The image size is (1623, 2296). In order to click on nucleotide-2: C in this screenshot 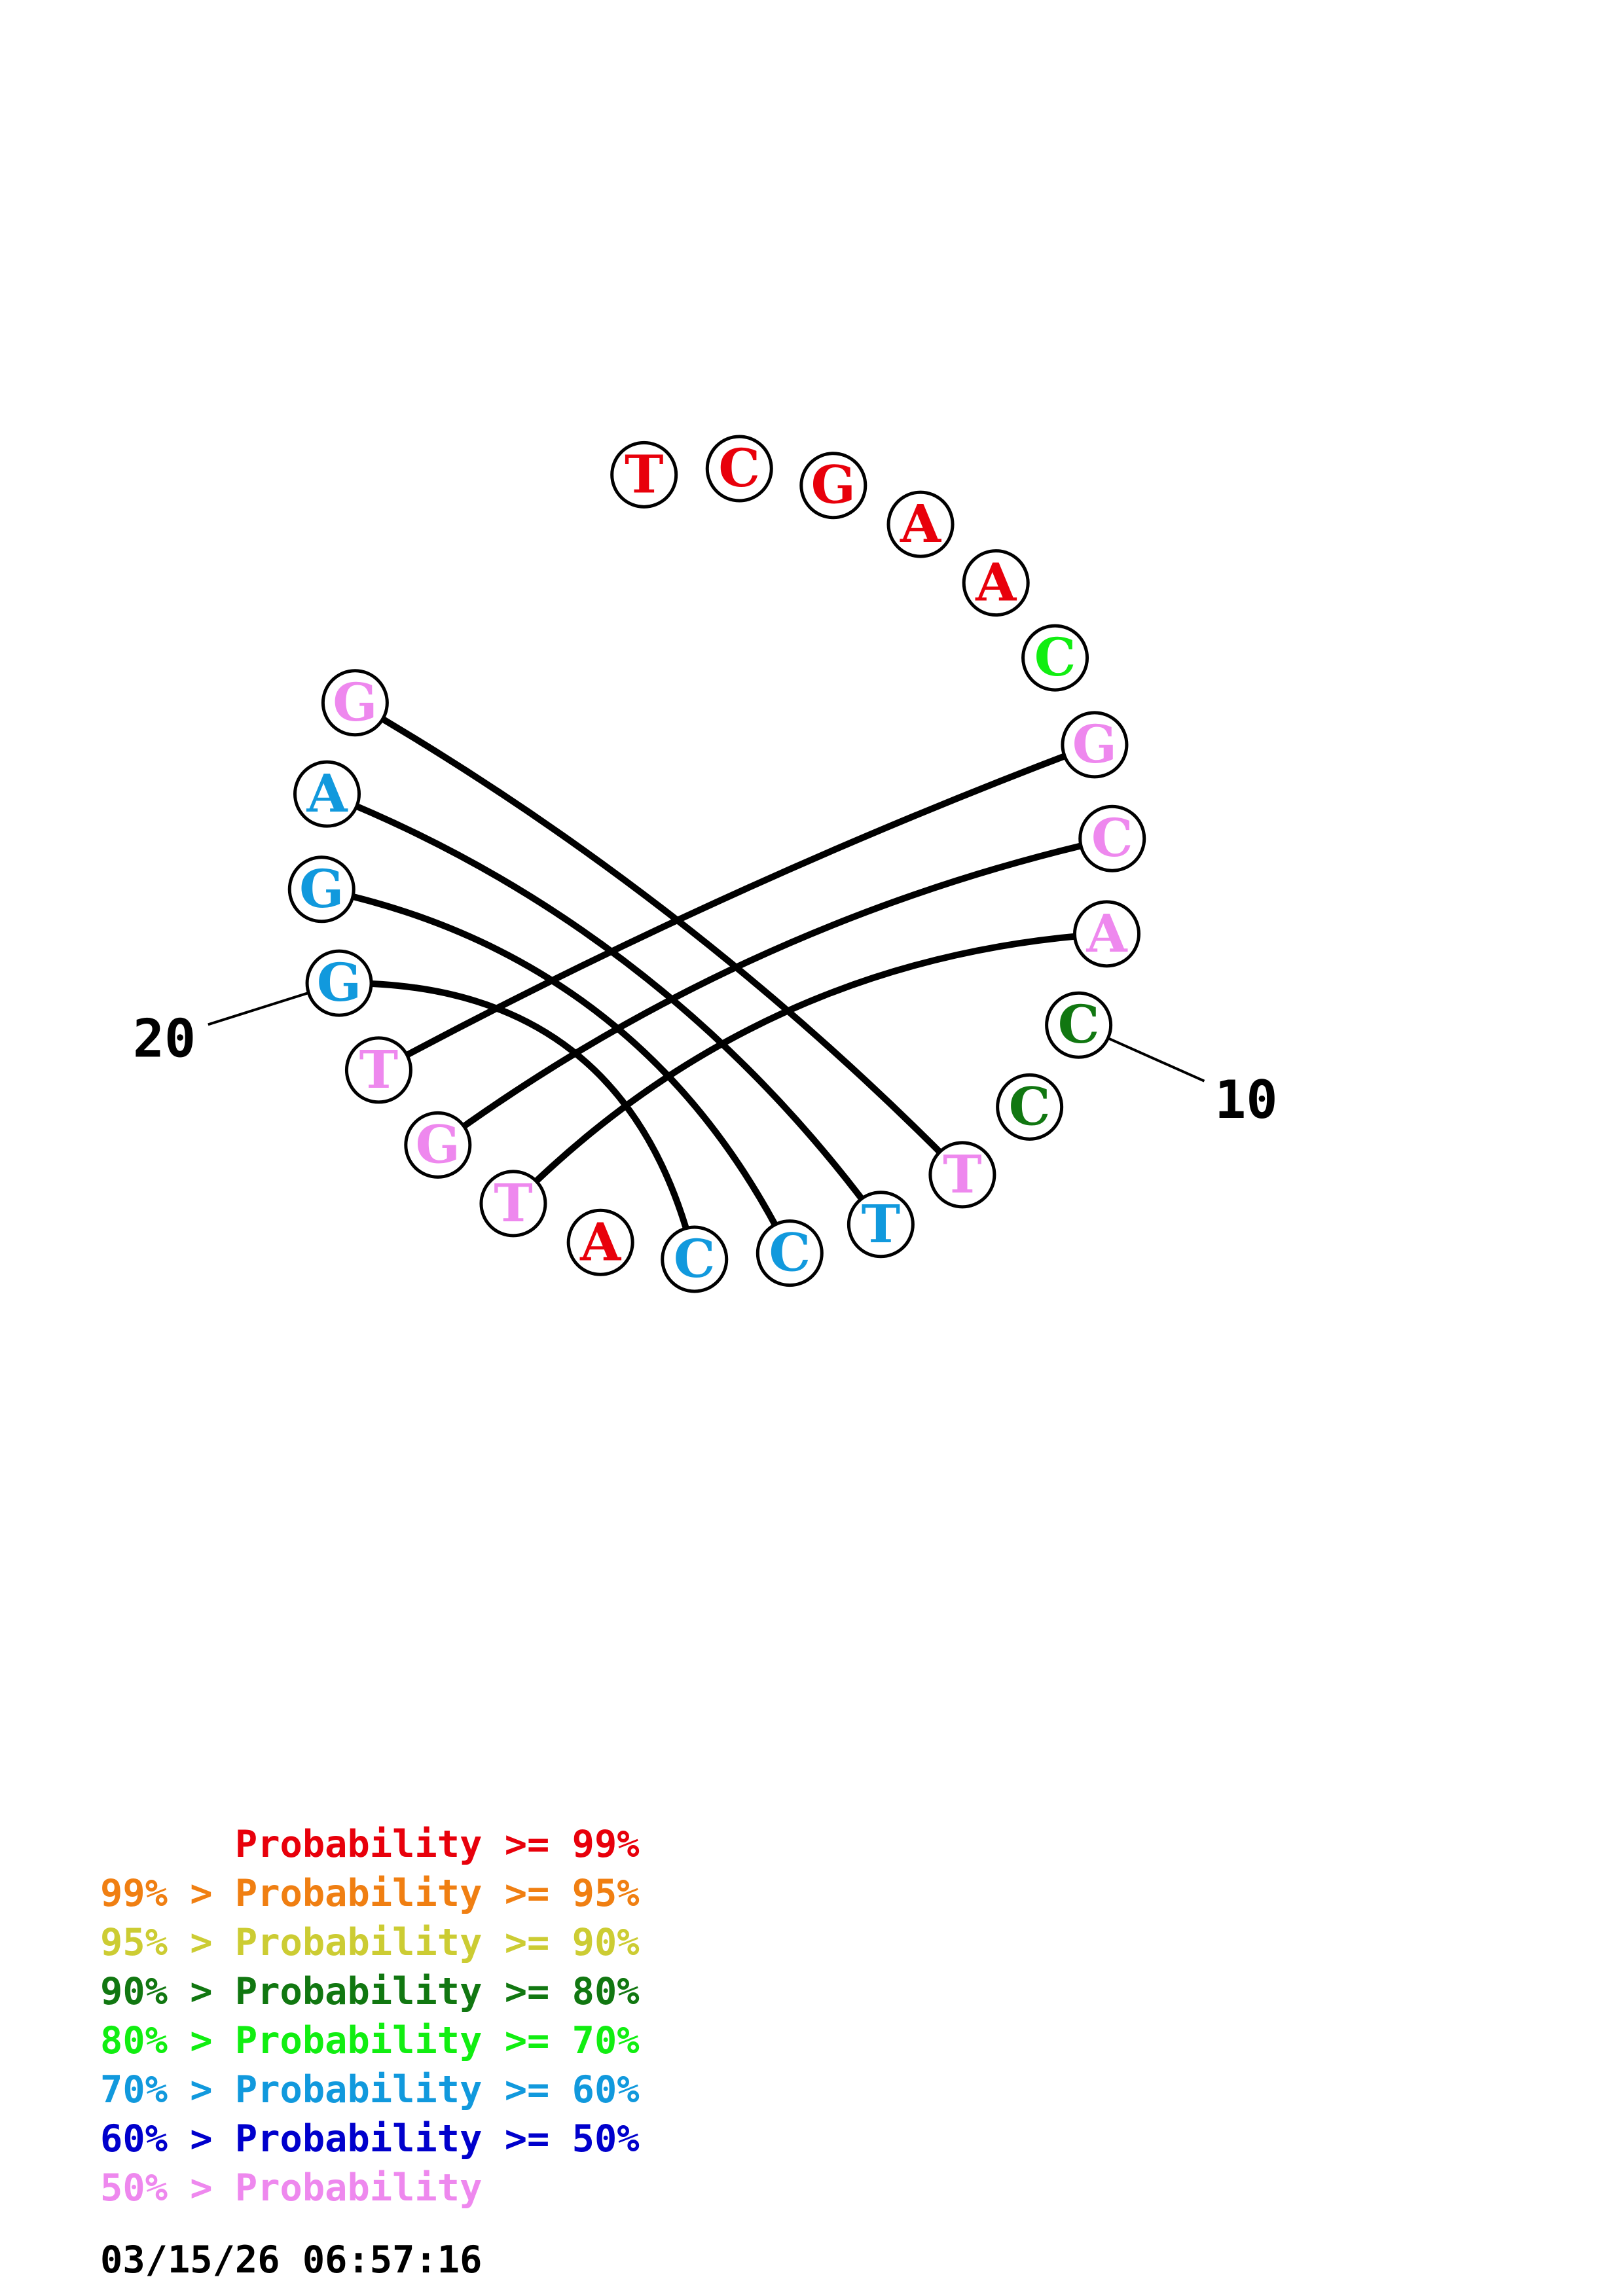, I will do `click(739, 469)`.